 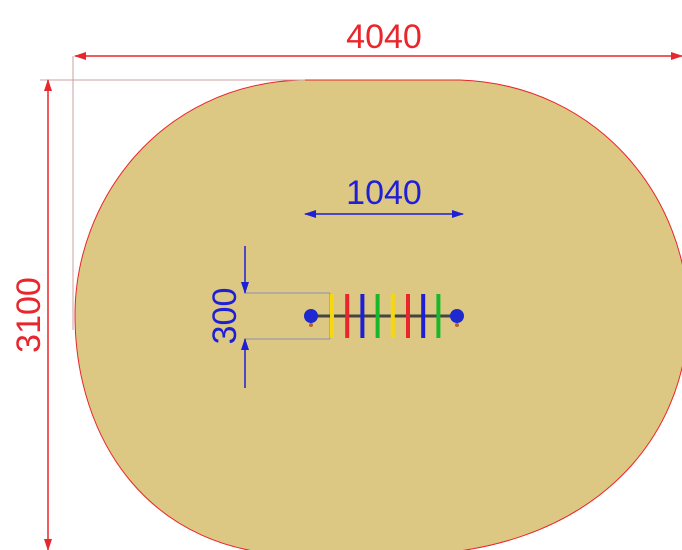 I want to click on equipment-width-label: 300, so click(x=225, y=316).